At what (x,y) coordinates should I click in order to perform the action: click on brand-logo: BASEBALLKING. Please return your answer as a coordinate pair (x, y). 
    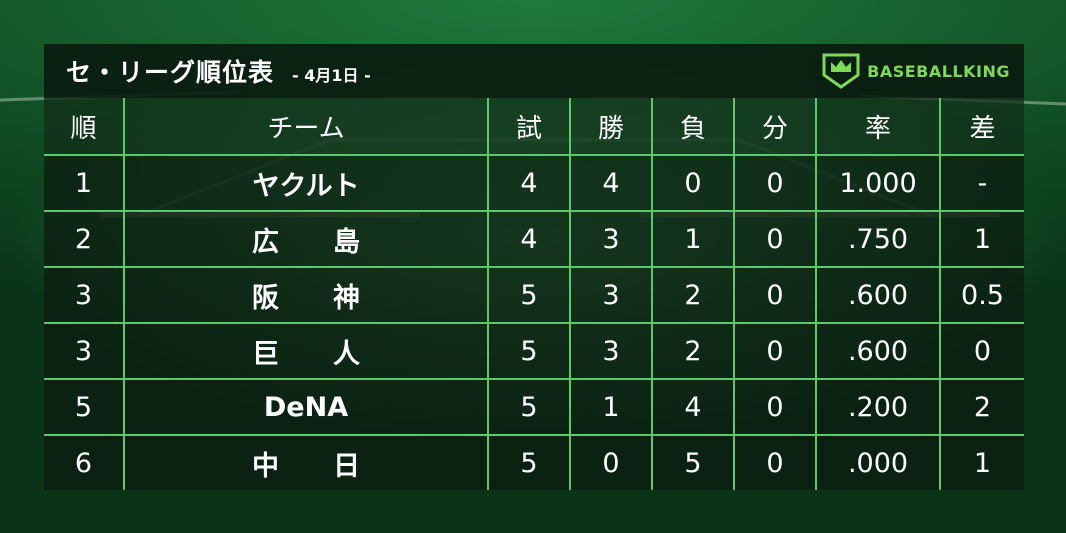
    Looking at the image, I should click on (915, 71).